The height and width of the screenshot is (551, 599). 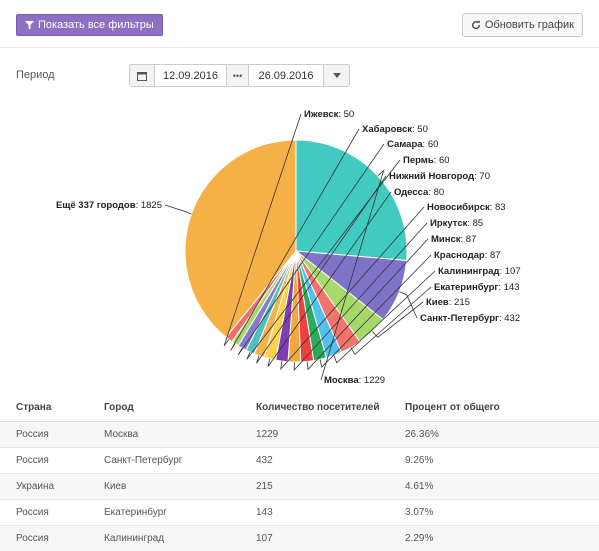 What do you see at coordinates (354, 380) in the screenshot?
I see `pie-label: Москва: 1229` at bounding box center [354, 380].